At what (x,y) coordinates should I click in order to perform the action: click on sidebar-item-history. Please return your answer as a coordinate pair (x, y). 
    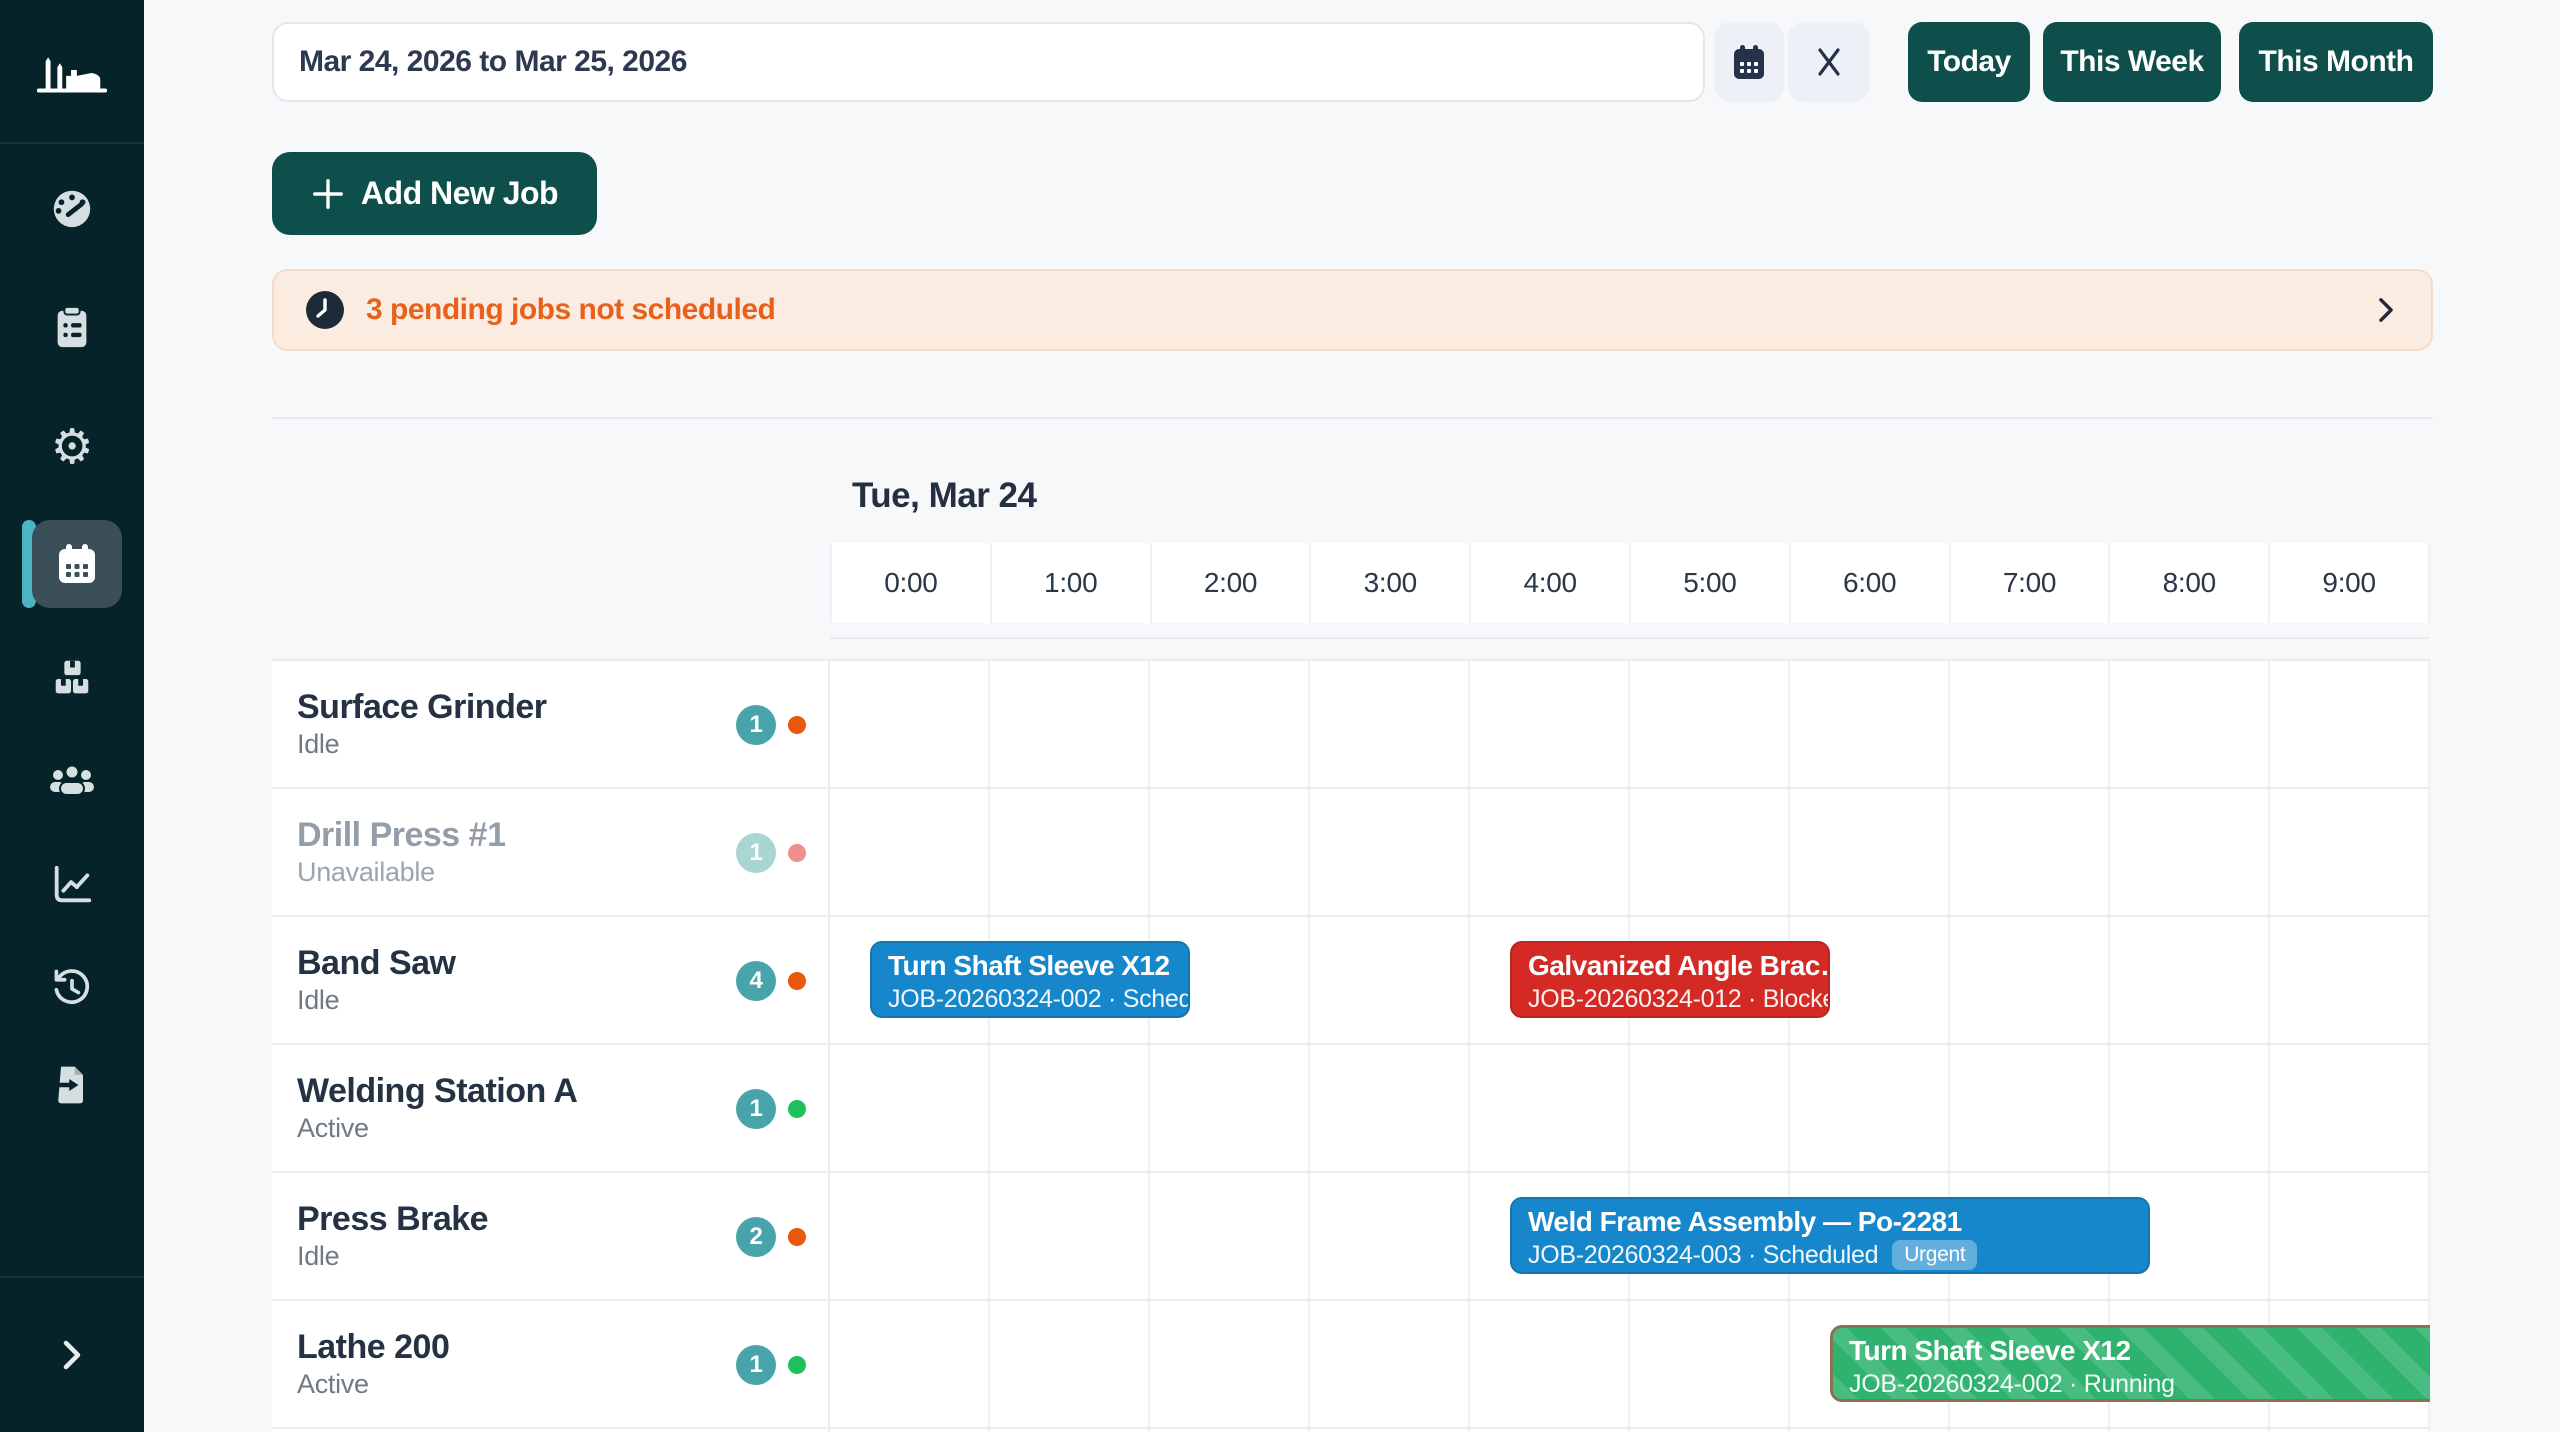
    Looking at the image, I should click on (72, 988).